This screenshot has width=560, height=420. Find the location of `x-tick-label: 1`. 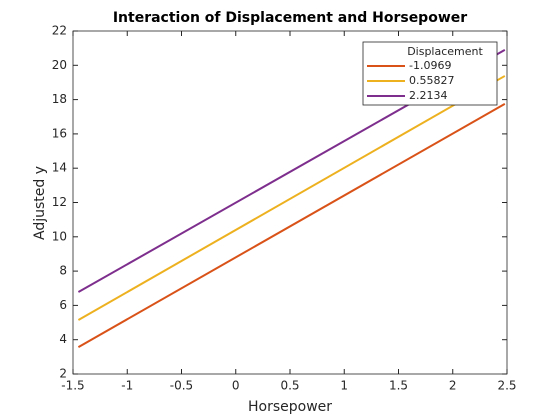

x-tick-label: 1 is located at coordinates (344, 386).